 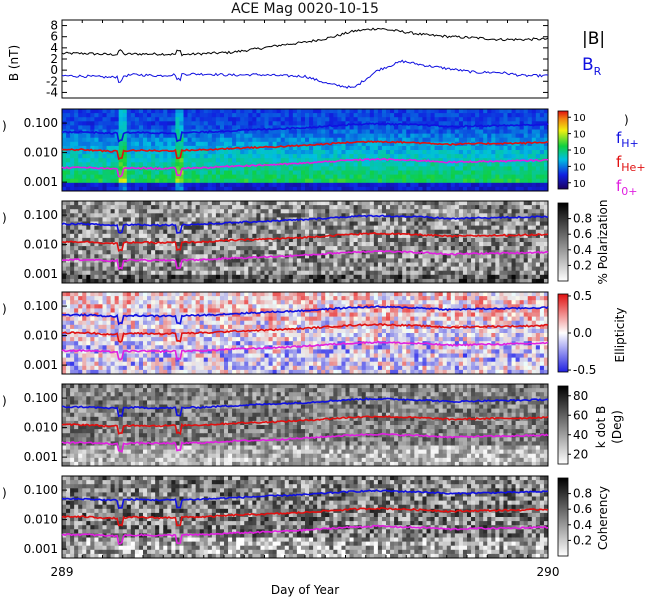 I want to click on power-colorbar, so click(x=563, y=150).